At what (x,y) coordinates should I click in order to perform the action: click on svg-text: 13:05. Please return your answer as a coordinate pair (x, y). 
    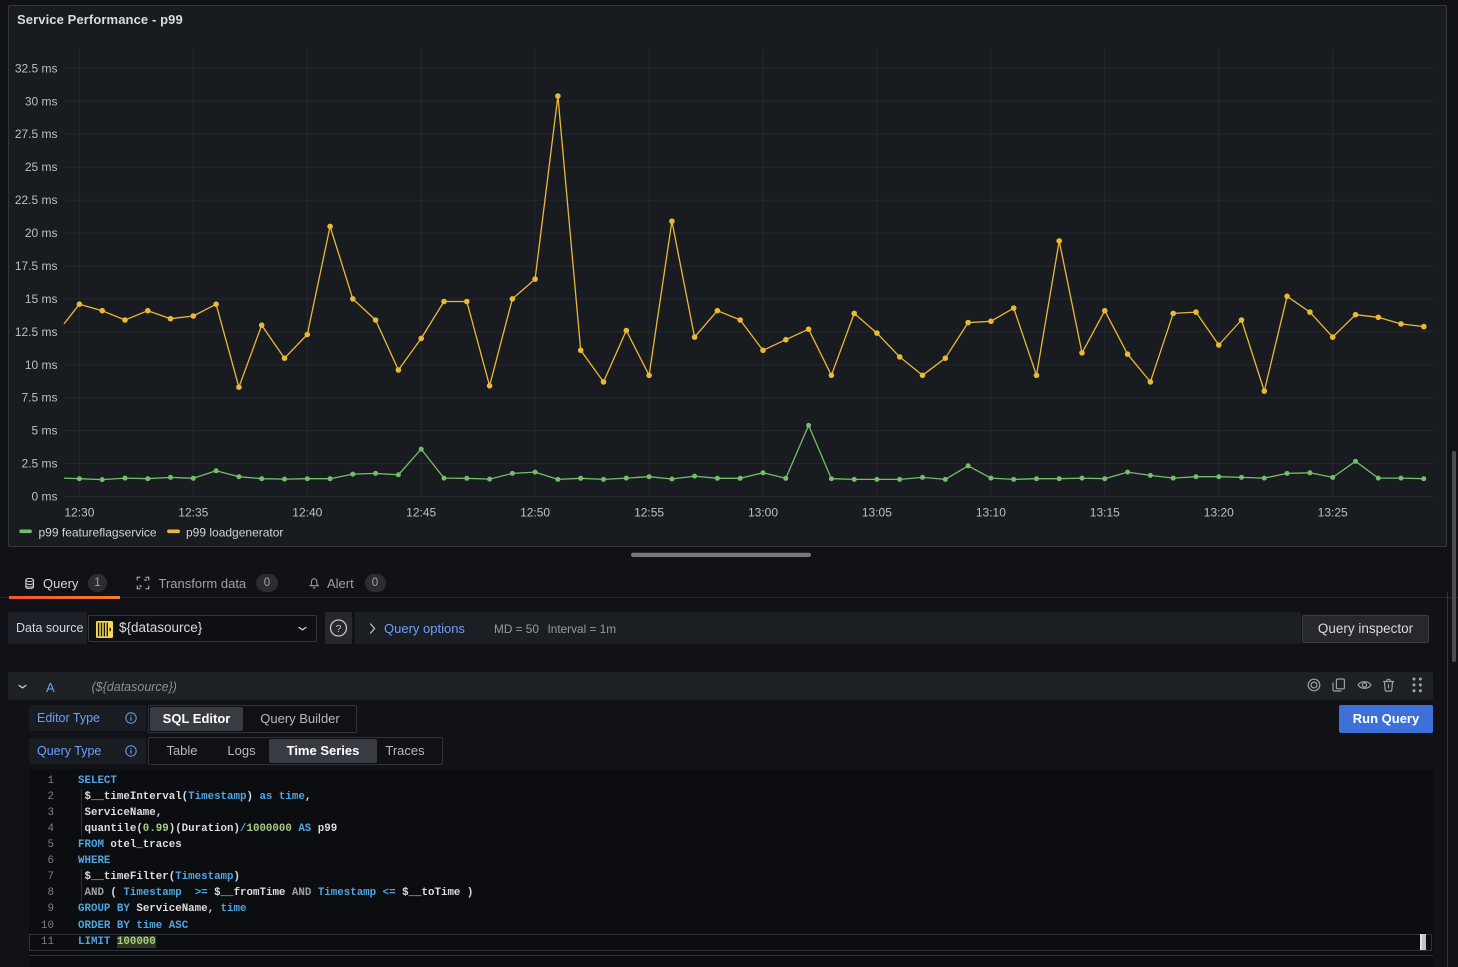
    Looking at the image, I should click on (877, 513).